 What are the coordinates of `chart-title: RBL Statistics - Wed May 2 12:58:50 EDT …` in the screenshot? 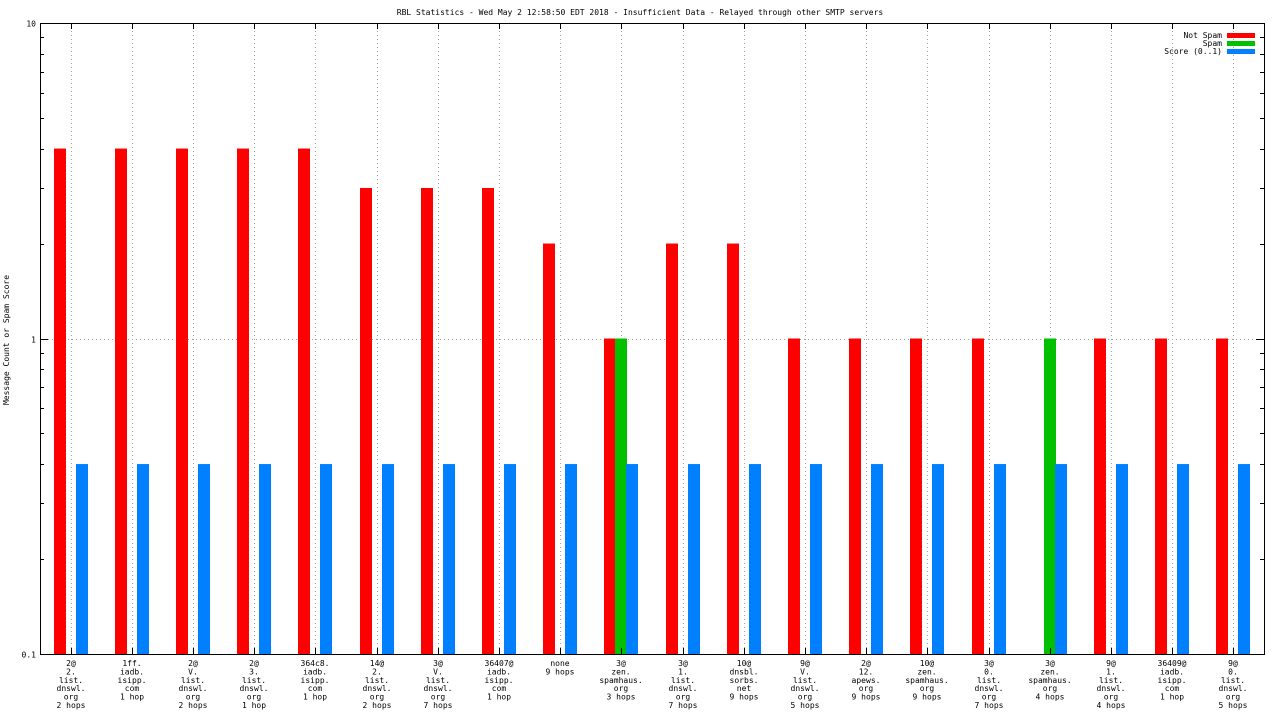 It's located at (640, 12).